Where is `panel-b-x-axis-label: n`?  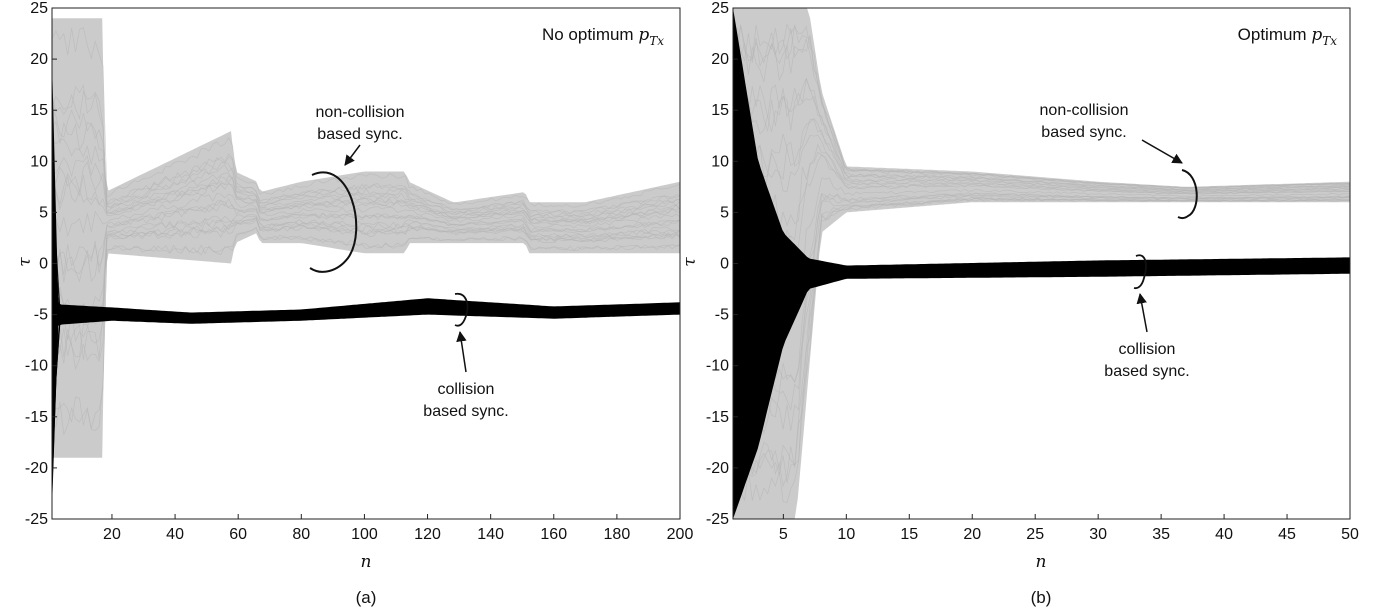
panel-b-x-axis-label: n is located at coordinates (1041, 562).